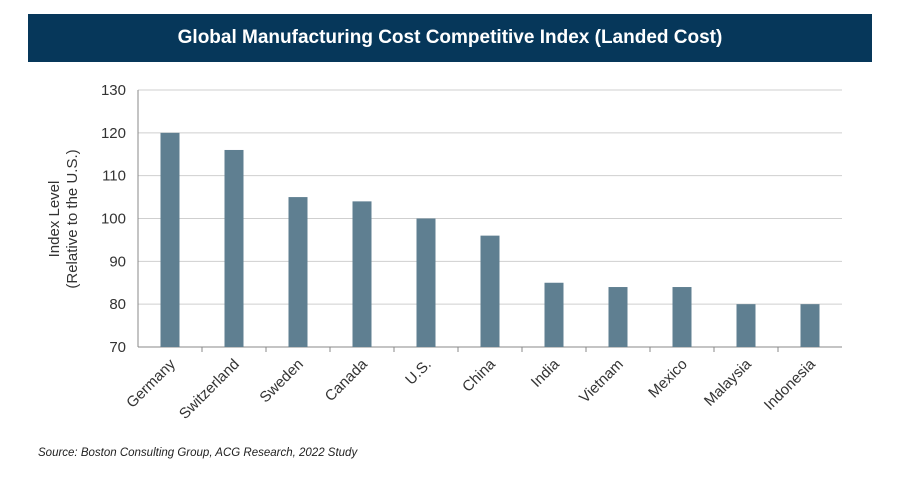  I want to click on bar-canada, so click(362, 274).